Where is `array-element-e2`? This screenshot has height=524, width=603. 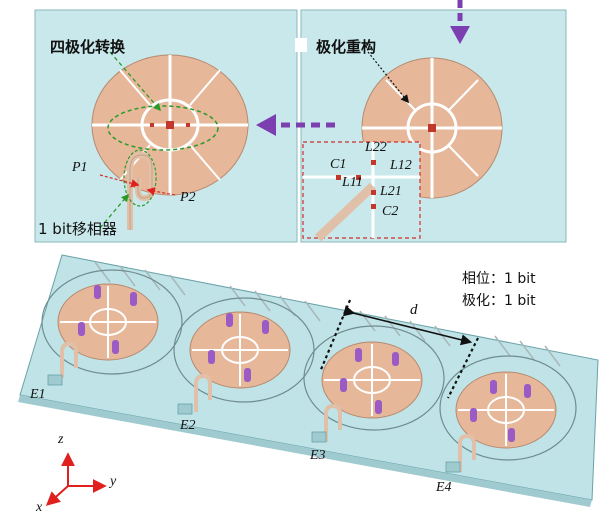
array-element-e2 is located at coordinates (244, 354).